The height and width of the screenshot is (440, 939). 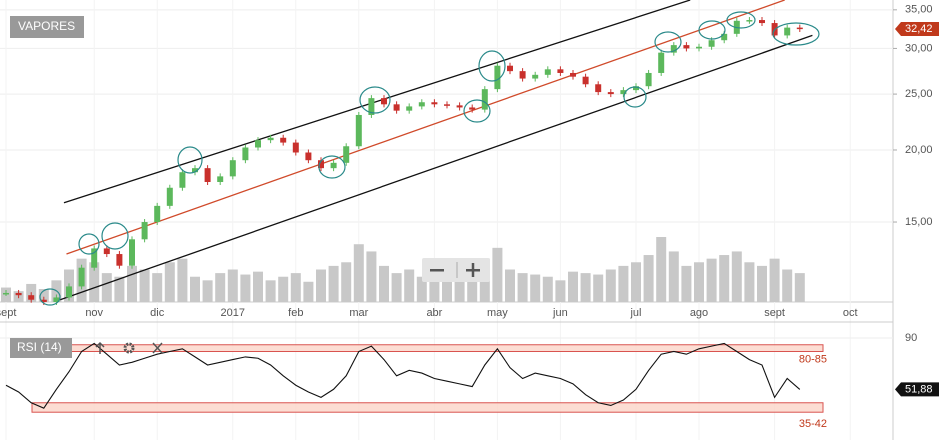 I want to click on x-tick-label: dic, so click(x=157, y=313).